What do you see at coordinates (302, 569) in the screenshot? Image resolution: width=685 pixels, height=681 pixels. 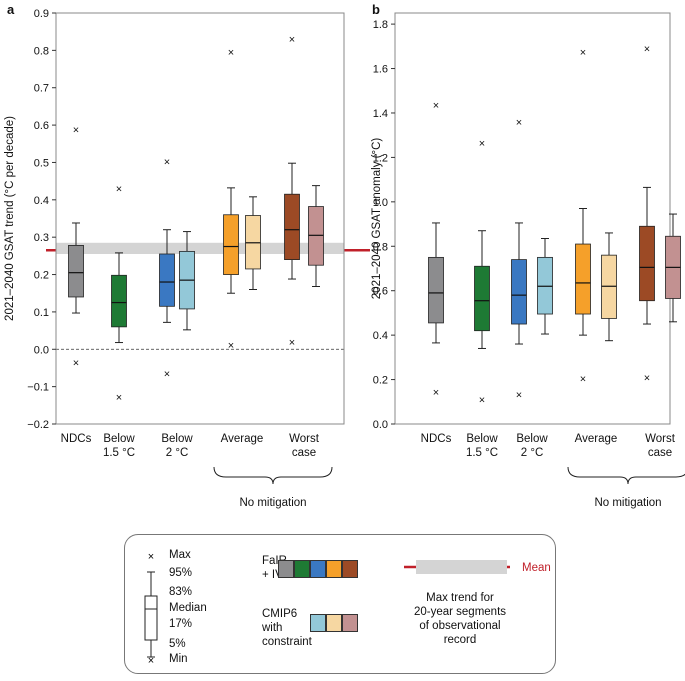 I see `legend-swatch-green` at bounding box center [302, 569].